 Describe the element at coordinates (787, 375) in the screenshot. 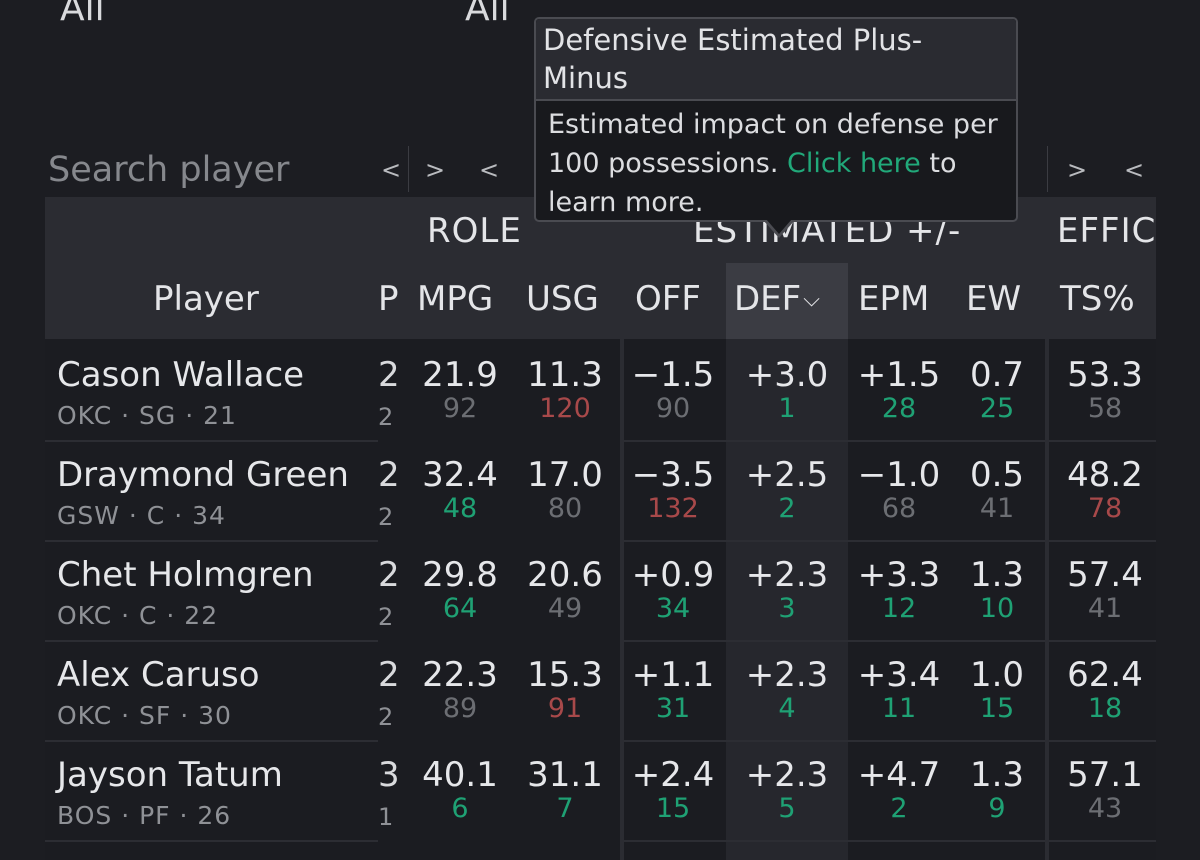

I see `def-value: +3.0` at that location.